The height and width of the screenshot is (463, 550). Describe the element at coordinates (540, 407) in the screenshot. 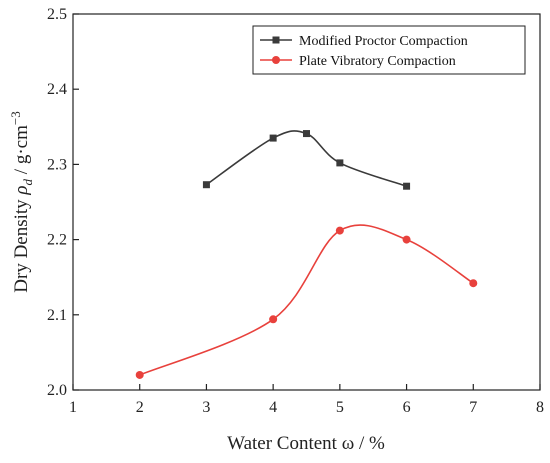

I see `x-tick-label: 8` at that location.